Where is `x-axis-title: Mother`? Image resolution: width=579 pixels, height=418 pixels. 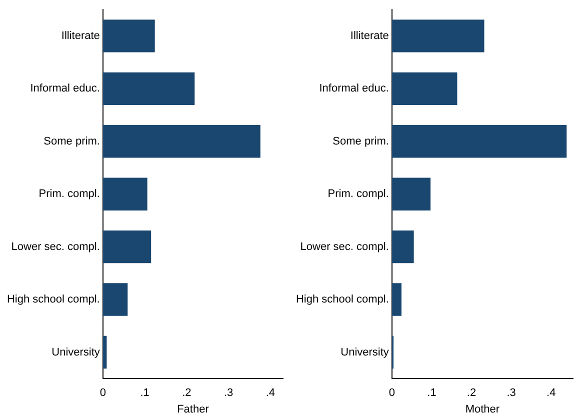 x-axis-title: Mother is located at coordinates (482, 409).